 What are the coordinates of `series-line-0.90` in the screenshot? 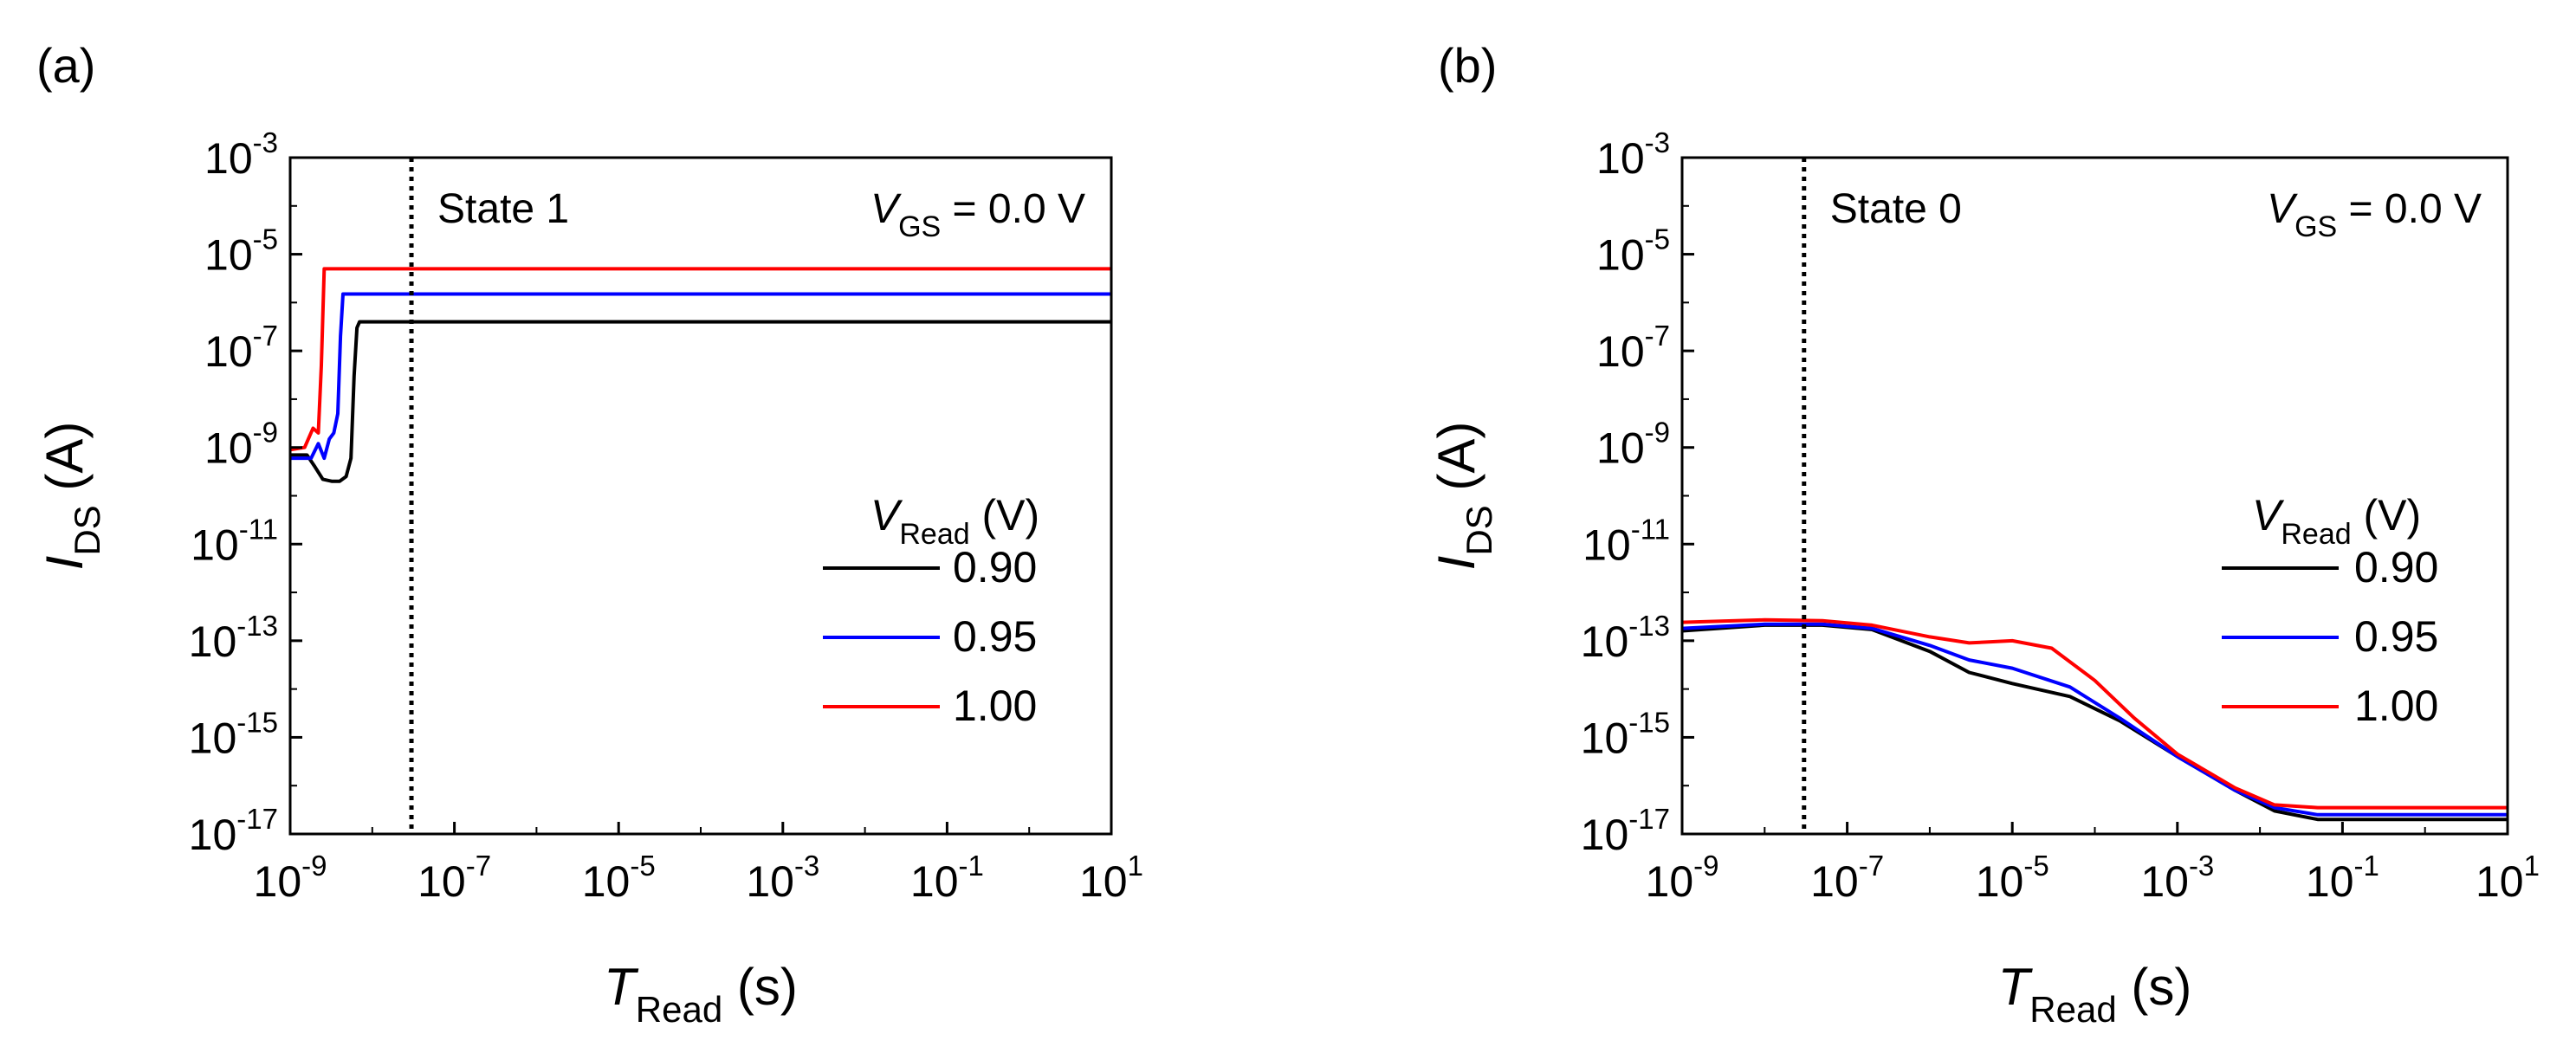 It's located at (700, 401).